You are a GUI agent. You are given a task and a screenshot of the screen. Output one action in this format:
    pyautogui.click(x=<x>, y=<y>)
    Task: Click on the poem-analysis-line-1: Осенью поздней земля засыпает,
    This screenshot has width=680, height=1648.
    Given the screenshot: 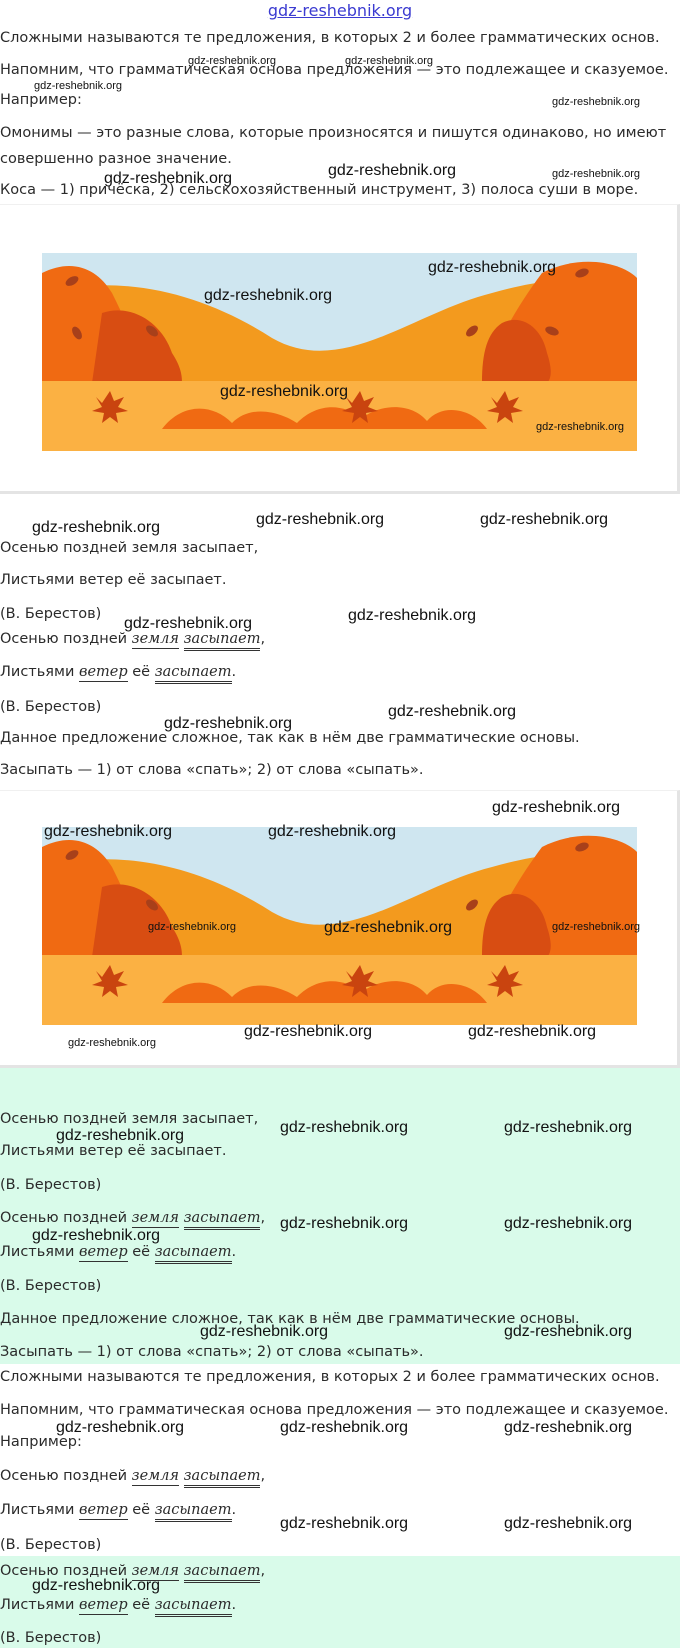 What is the action you would take?
    pyautogui.click(x=133, y=640)
    